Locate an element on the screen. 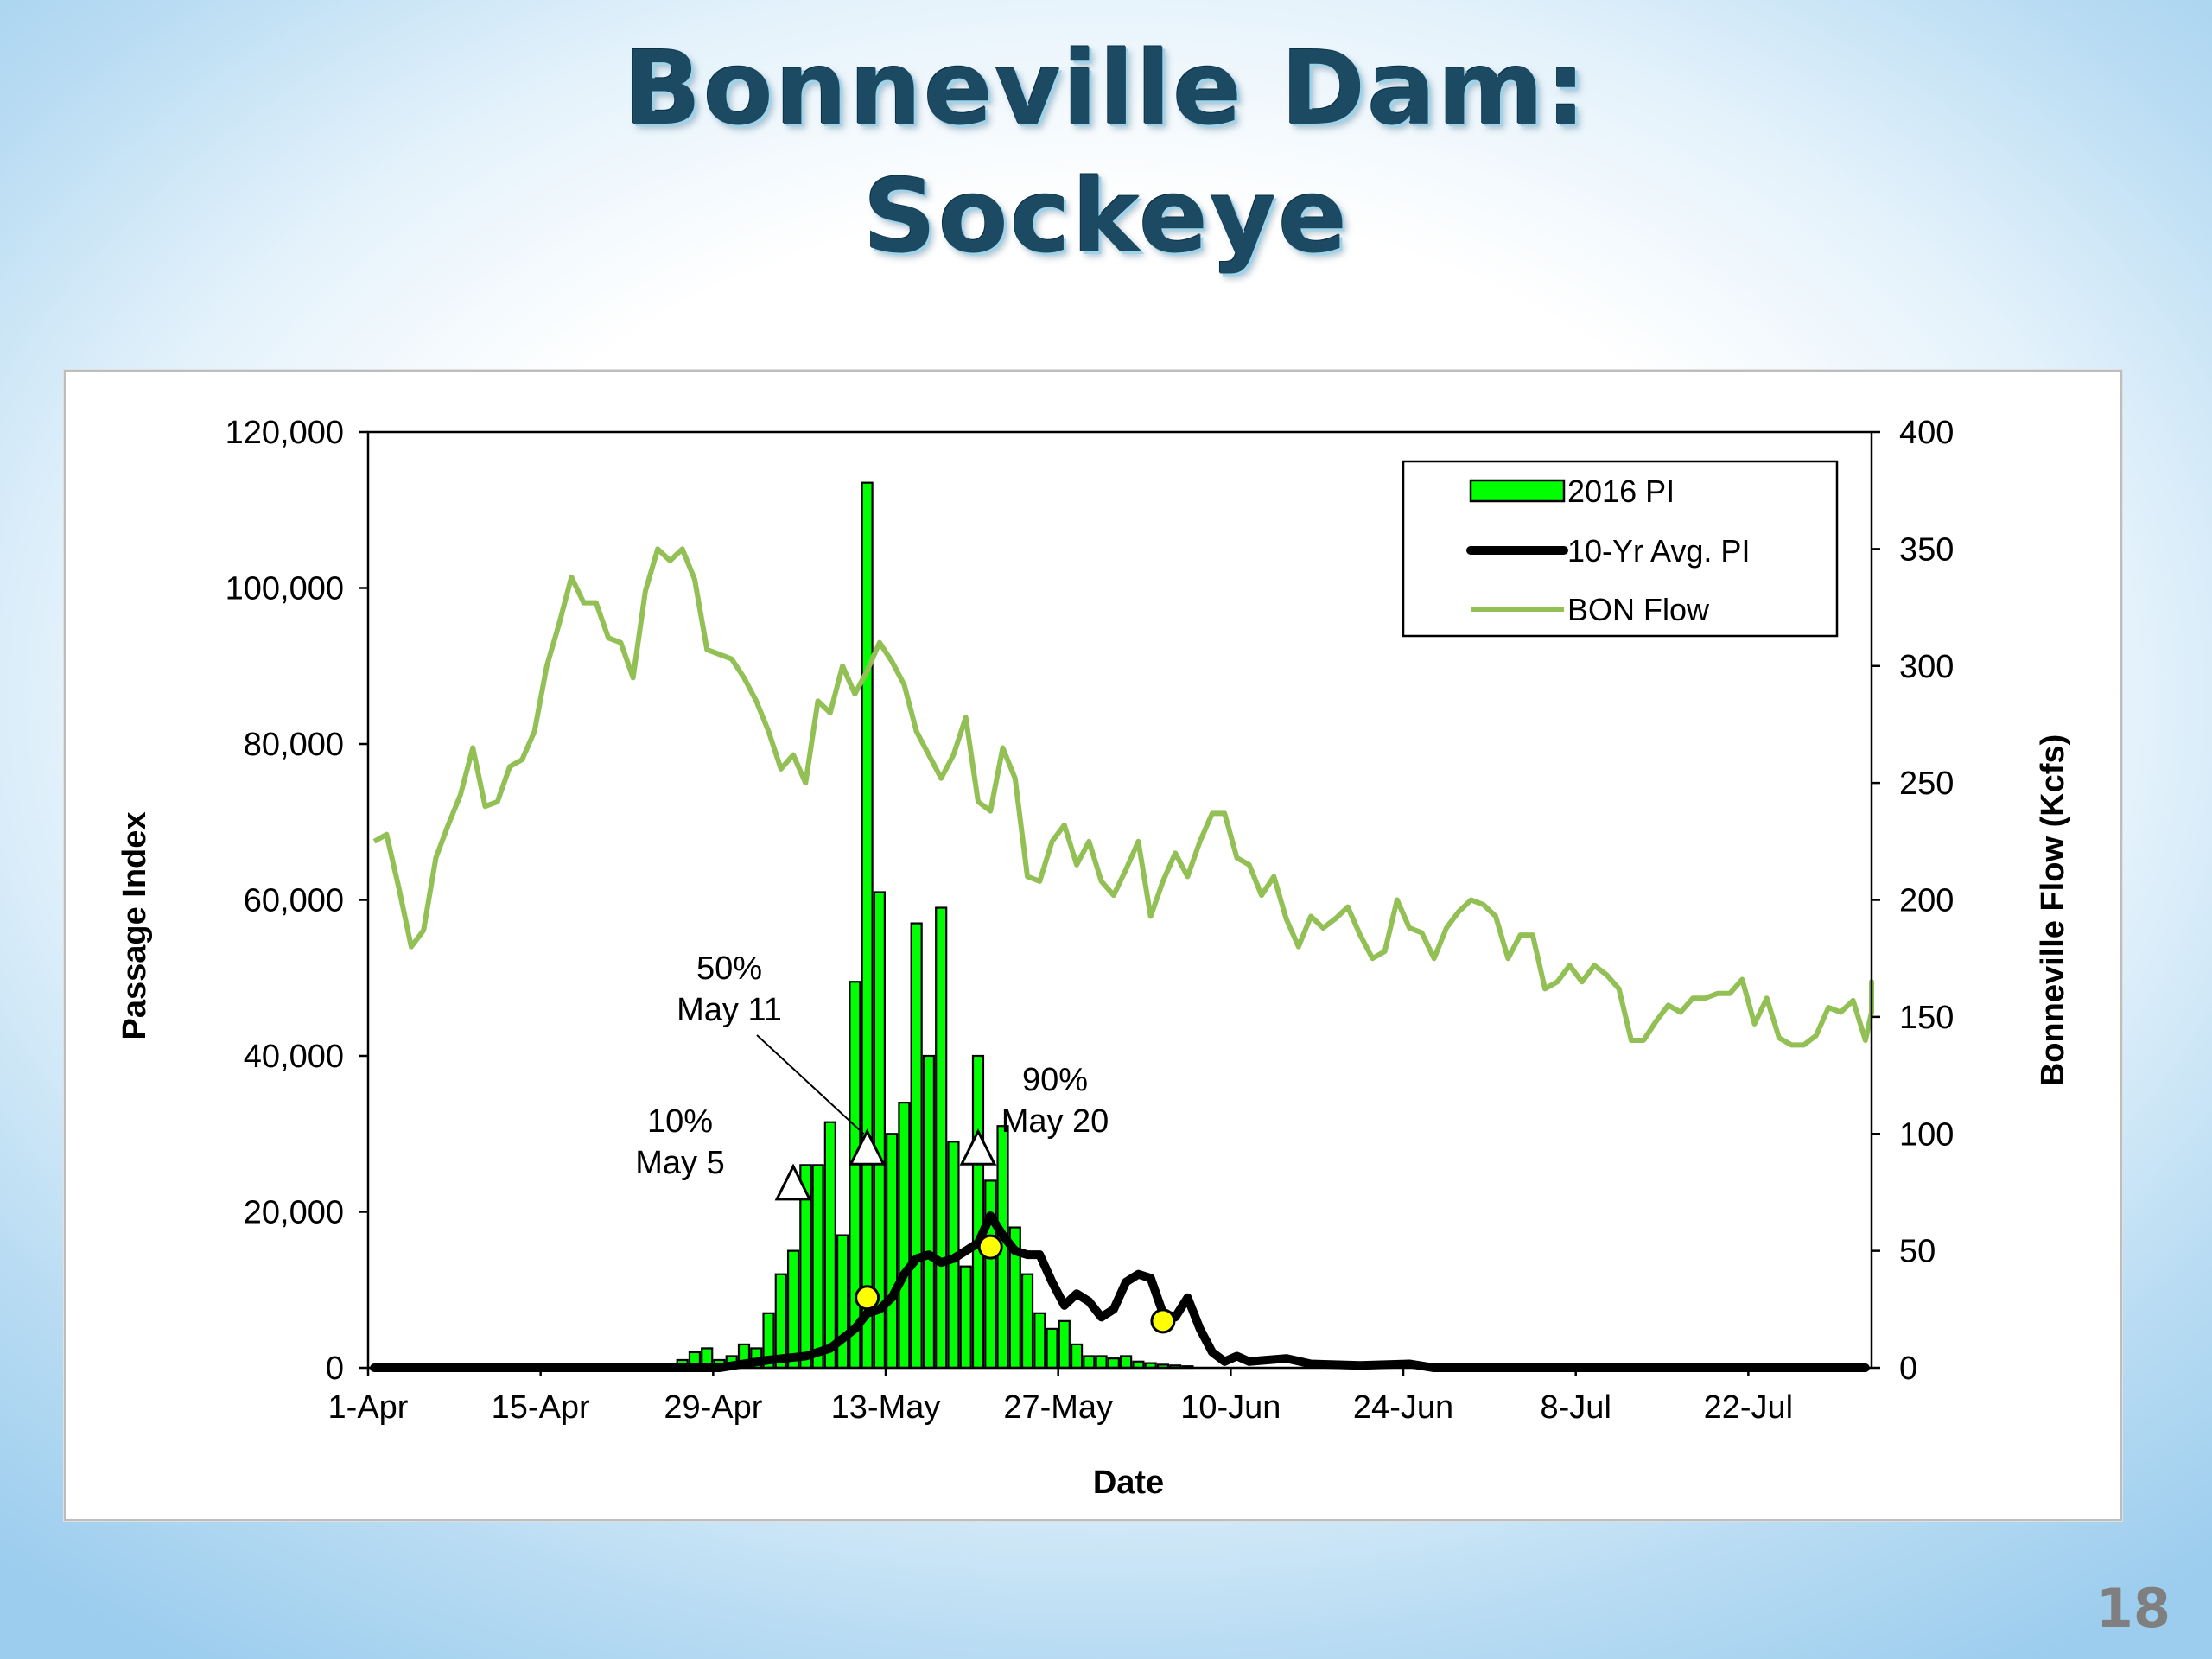  y2-axis-tick-label: 150 is located at coordinates (1927, 1018).